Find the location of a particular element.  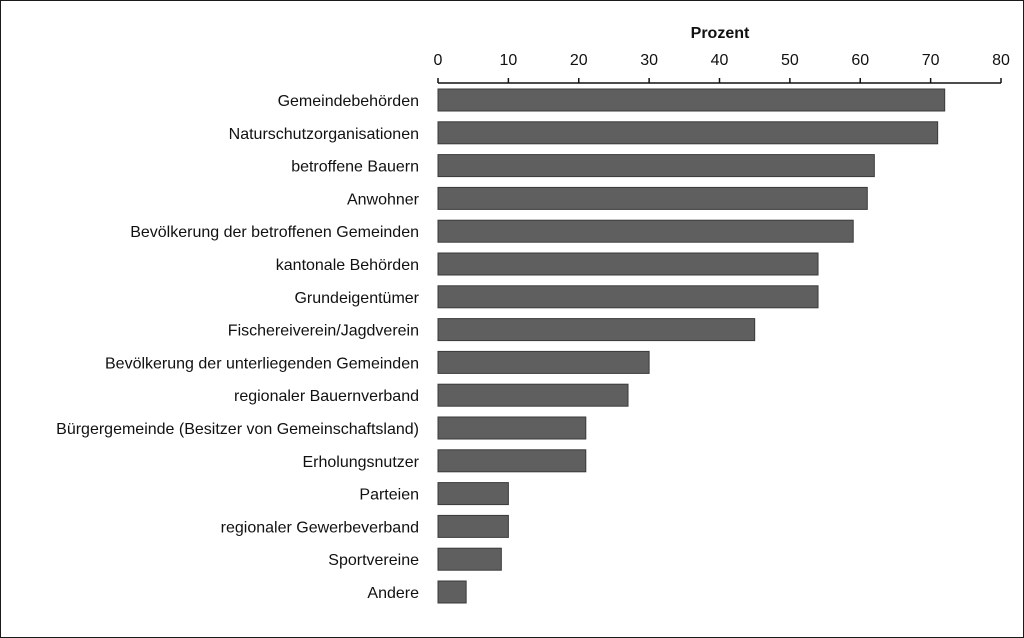

x-tick-label: 60 is located at coordinates (860, 60).